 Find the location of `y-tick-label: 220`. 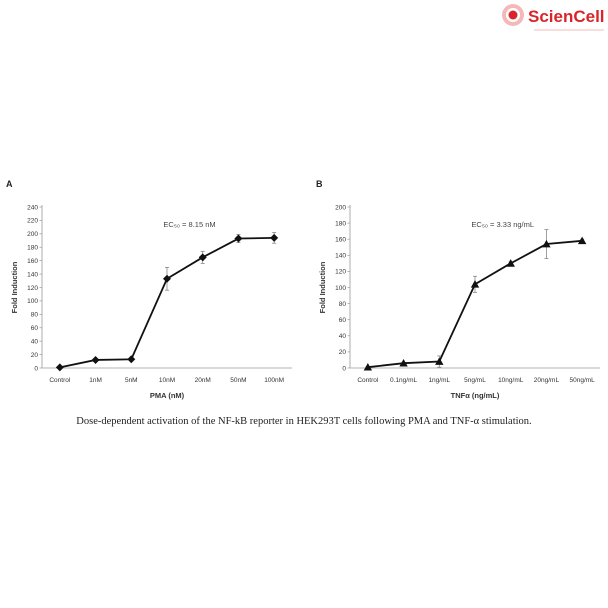

y-tick-label: 220 is located at coordinates (32, 221).